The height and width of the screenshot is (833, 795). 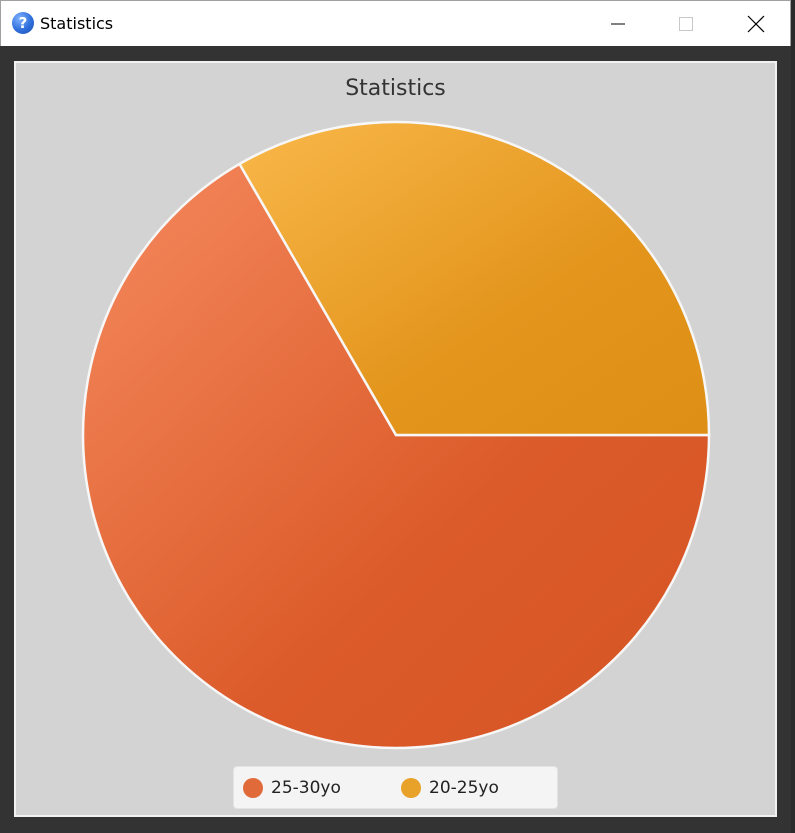 I want to click on minimize-icon, so click(x=618, y=23).